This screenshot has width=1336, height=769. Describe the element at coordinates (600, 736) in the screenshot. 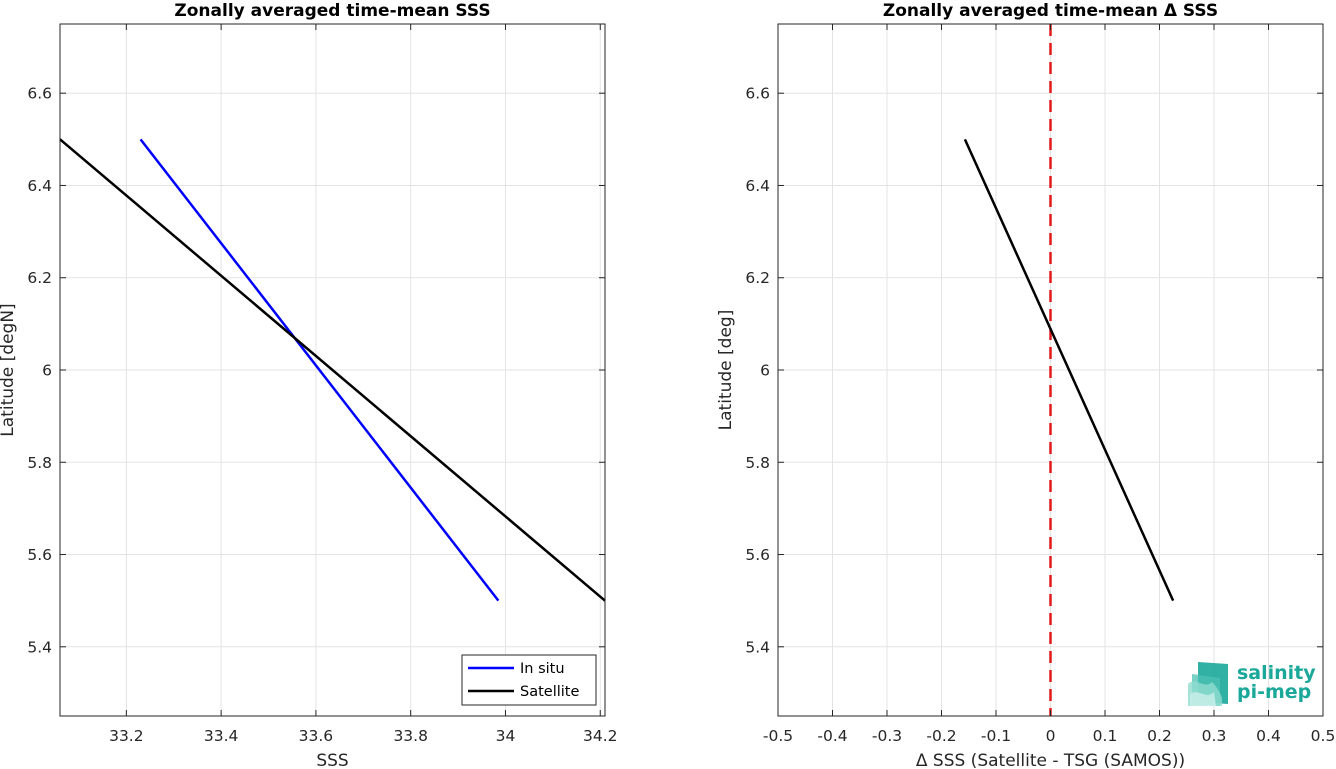

I see `sss-x-tick-label: 34.2` at that location.